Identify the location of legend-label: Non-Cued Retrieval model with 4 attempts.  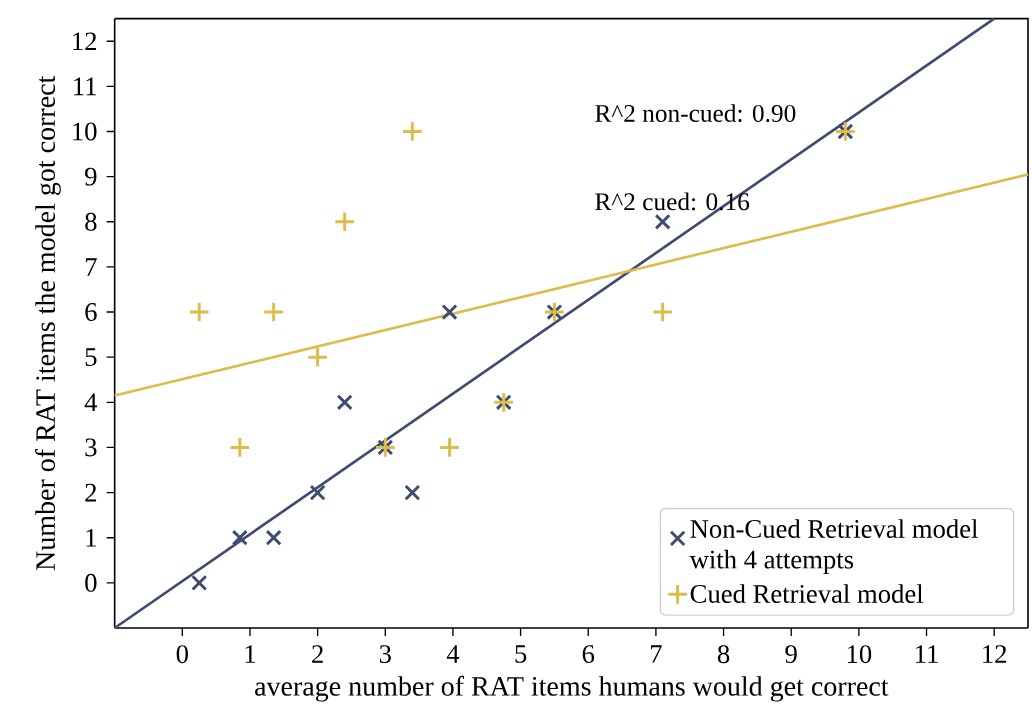
(833, 546).